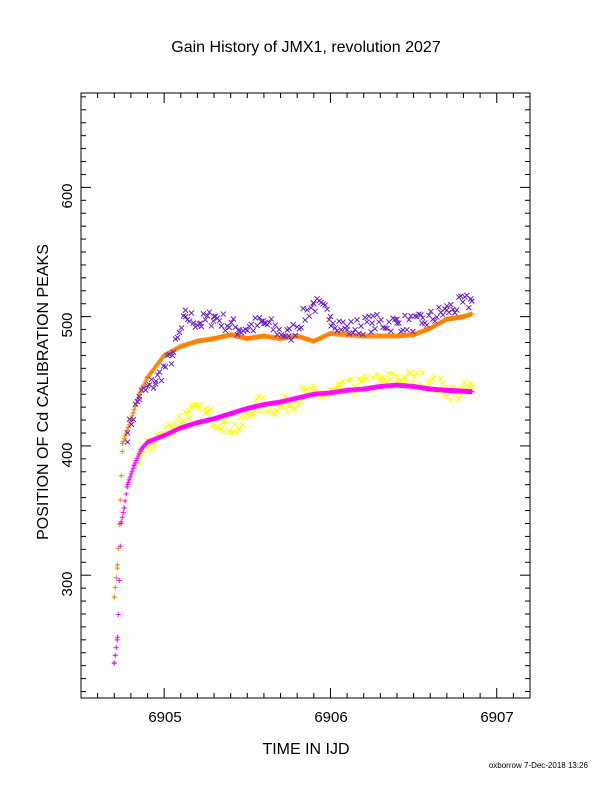 The height and width of the screenshot is (792, 612). Describe the element at coordinates (306, 47) in the screenshot. I see `chart-title: Gain History of JMX1, revolution 2027` at that location.